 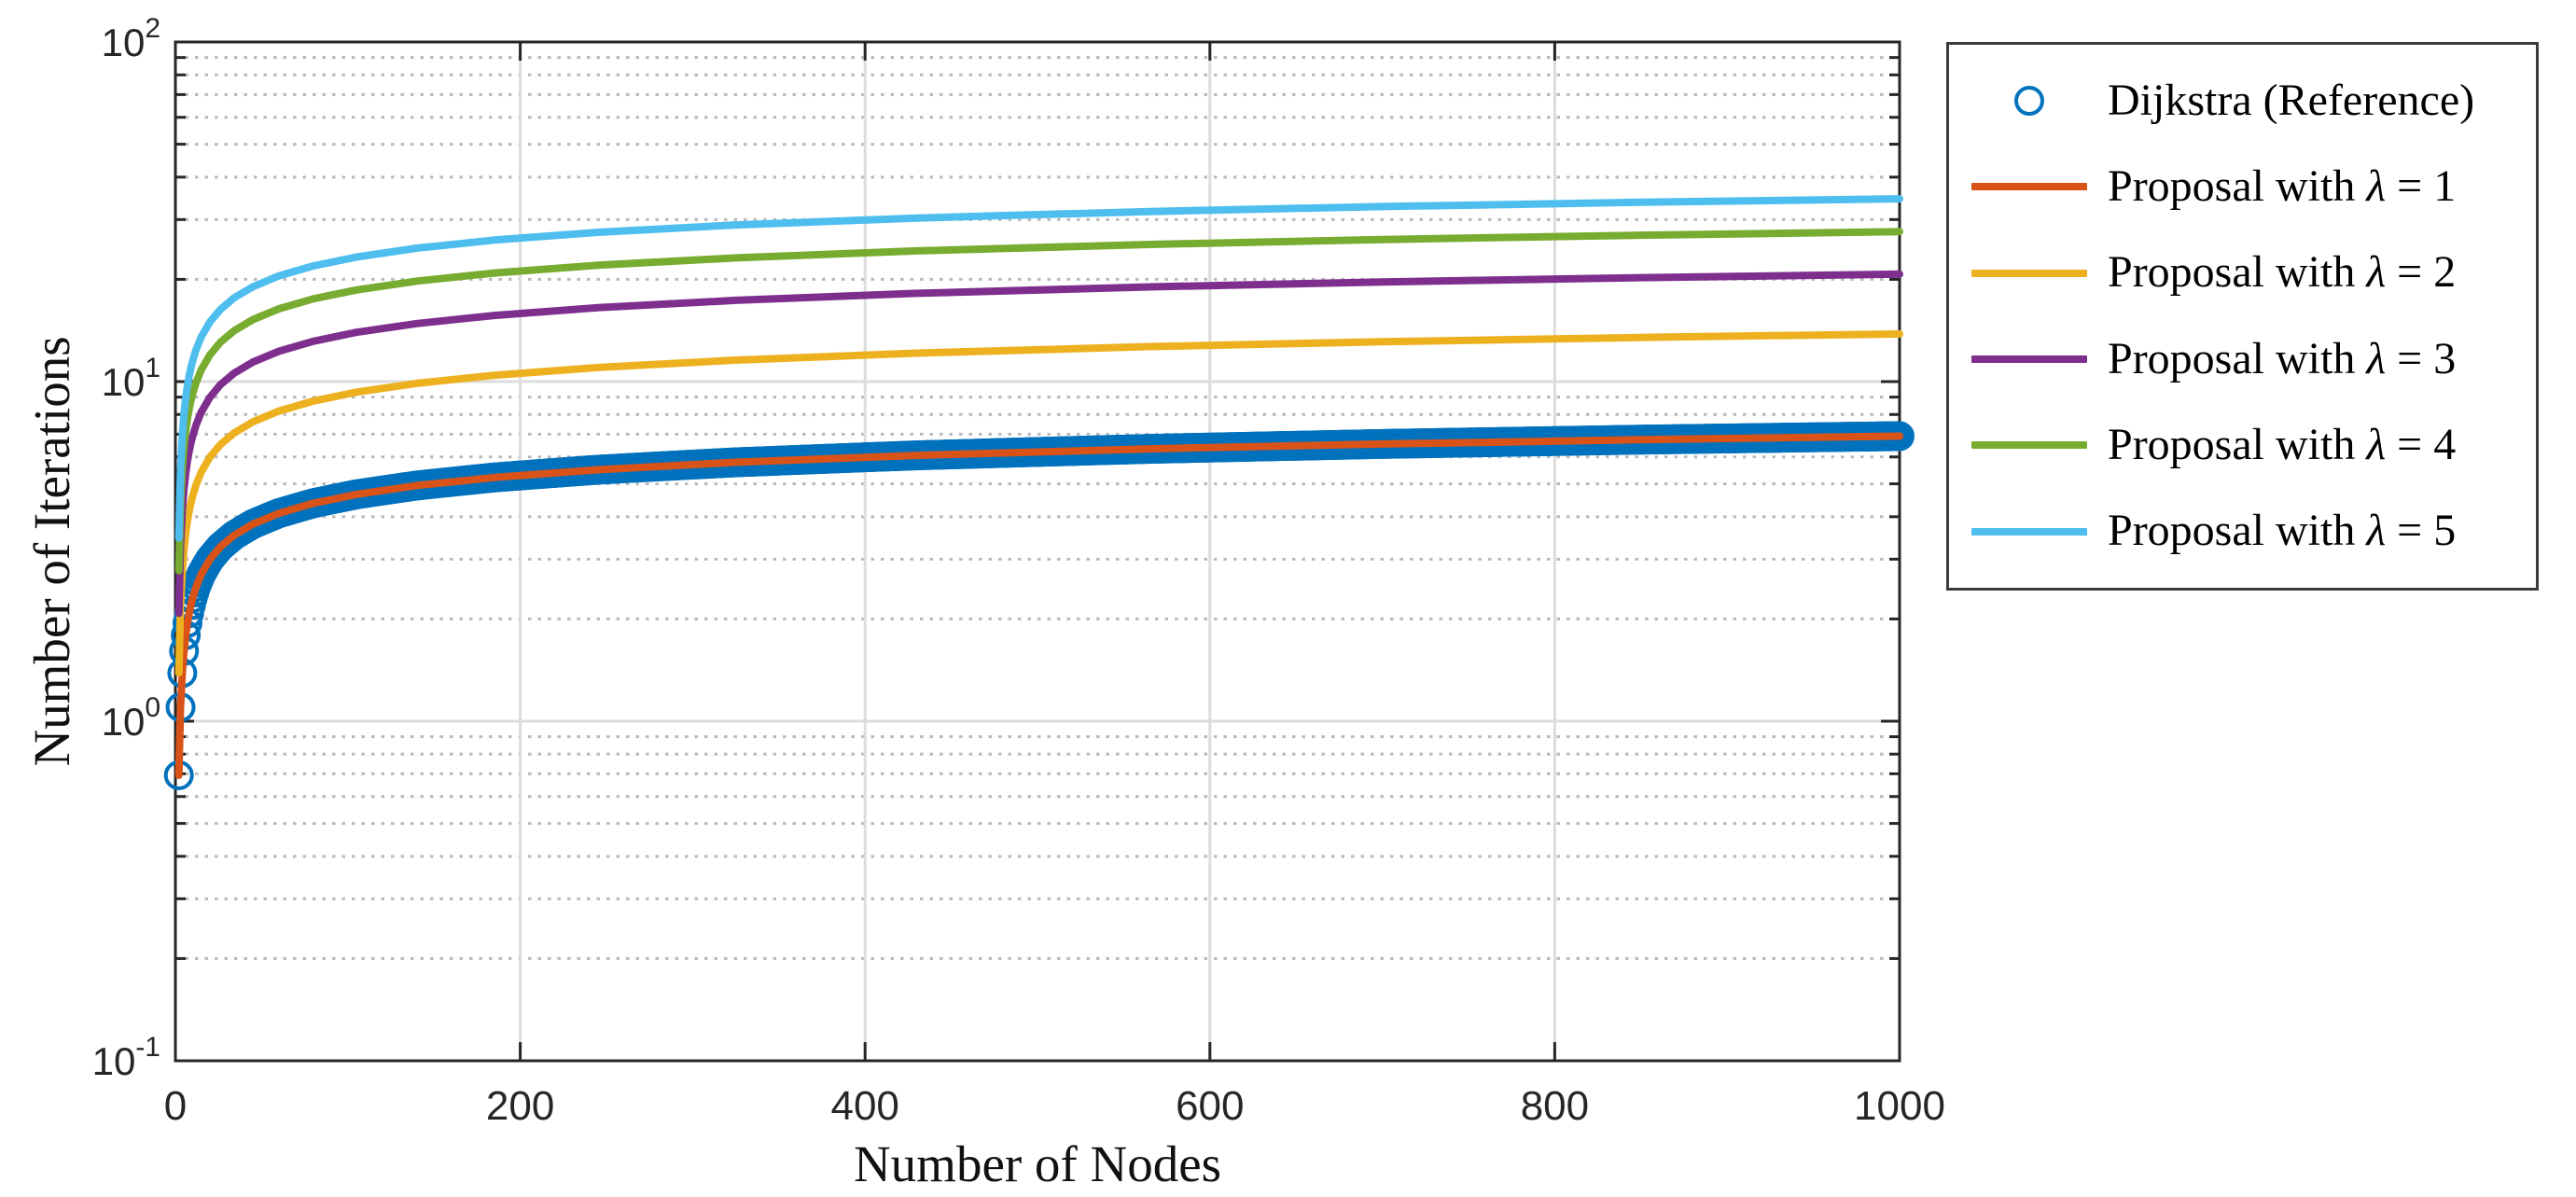 What do you see at coordinates (126, 1057) in the screenshot?
I see `y-tick-label: 10⁻¹` at bounding box center [126, 1057].